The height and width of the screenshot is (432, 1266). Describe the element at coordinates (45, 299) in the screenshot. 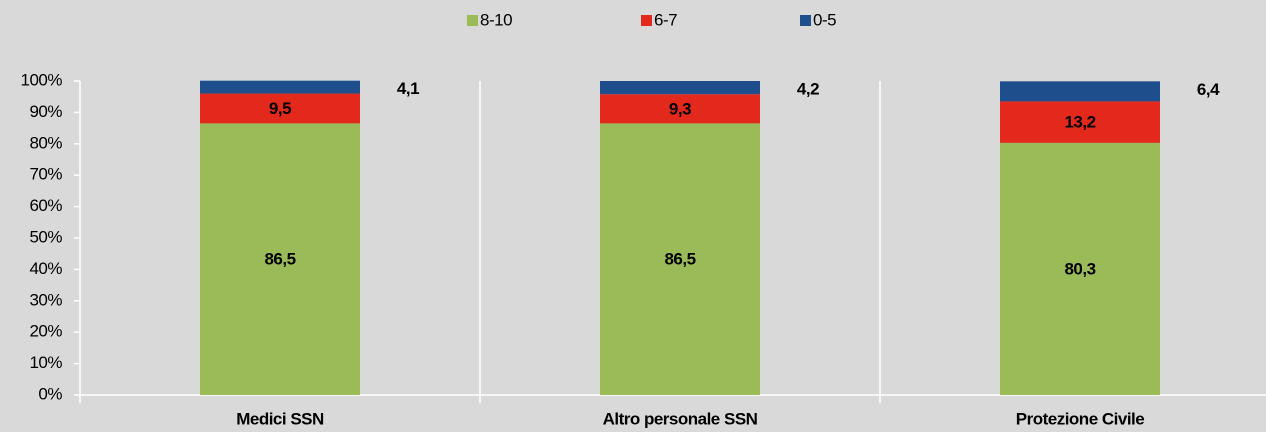

I see `y-tick-label: 30%` at that location.